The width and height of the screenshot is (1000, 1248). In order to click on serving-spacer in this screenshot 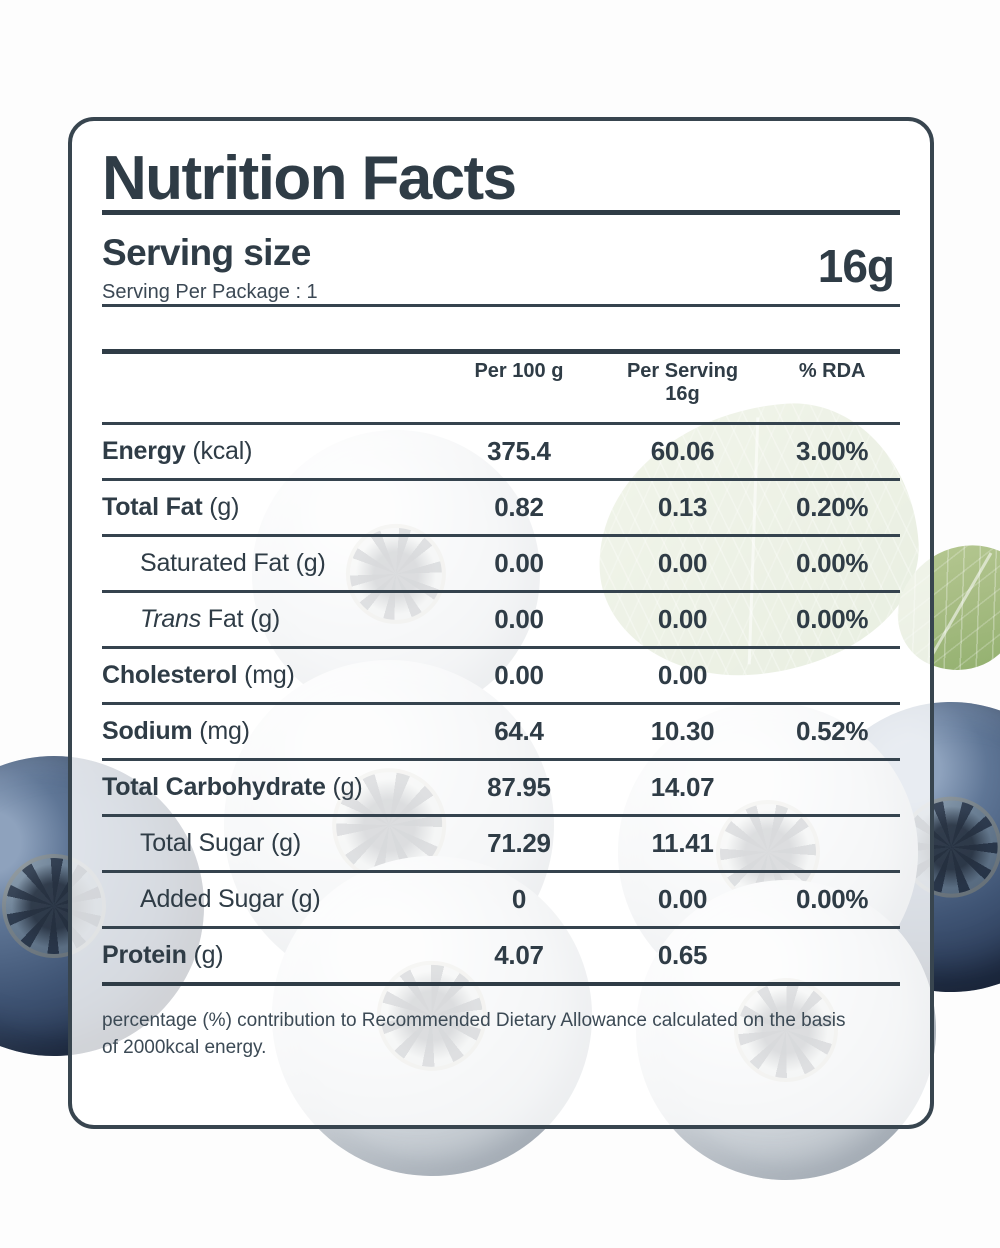, I will do `click(501, 328)`.